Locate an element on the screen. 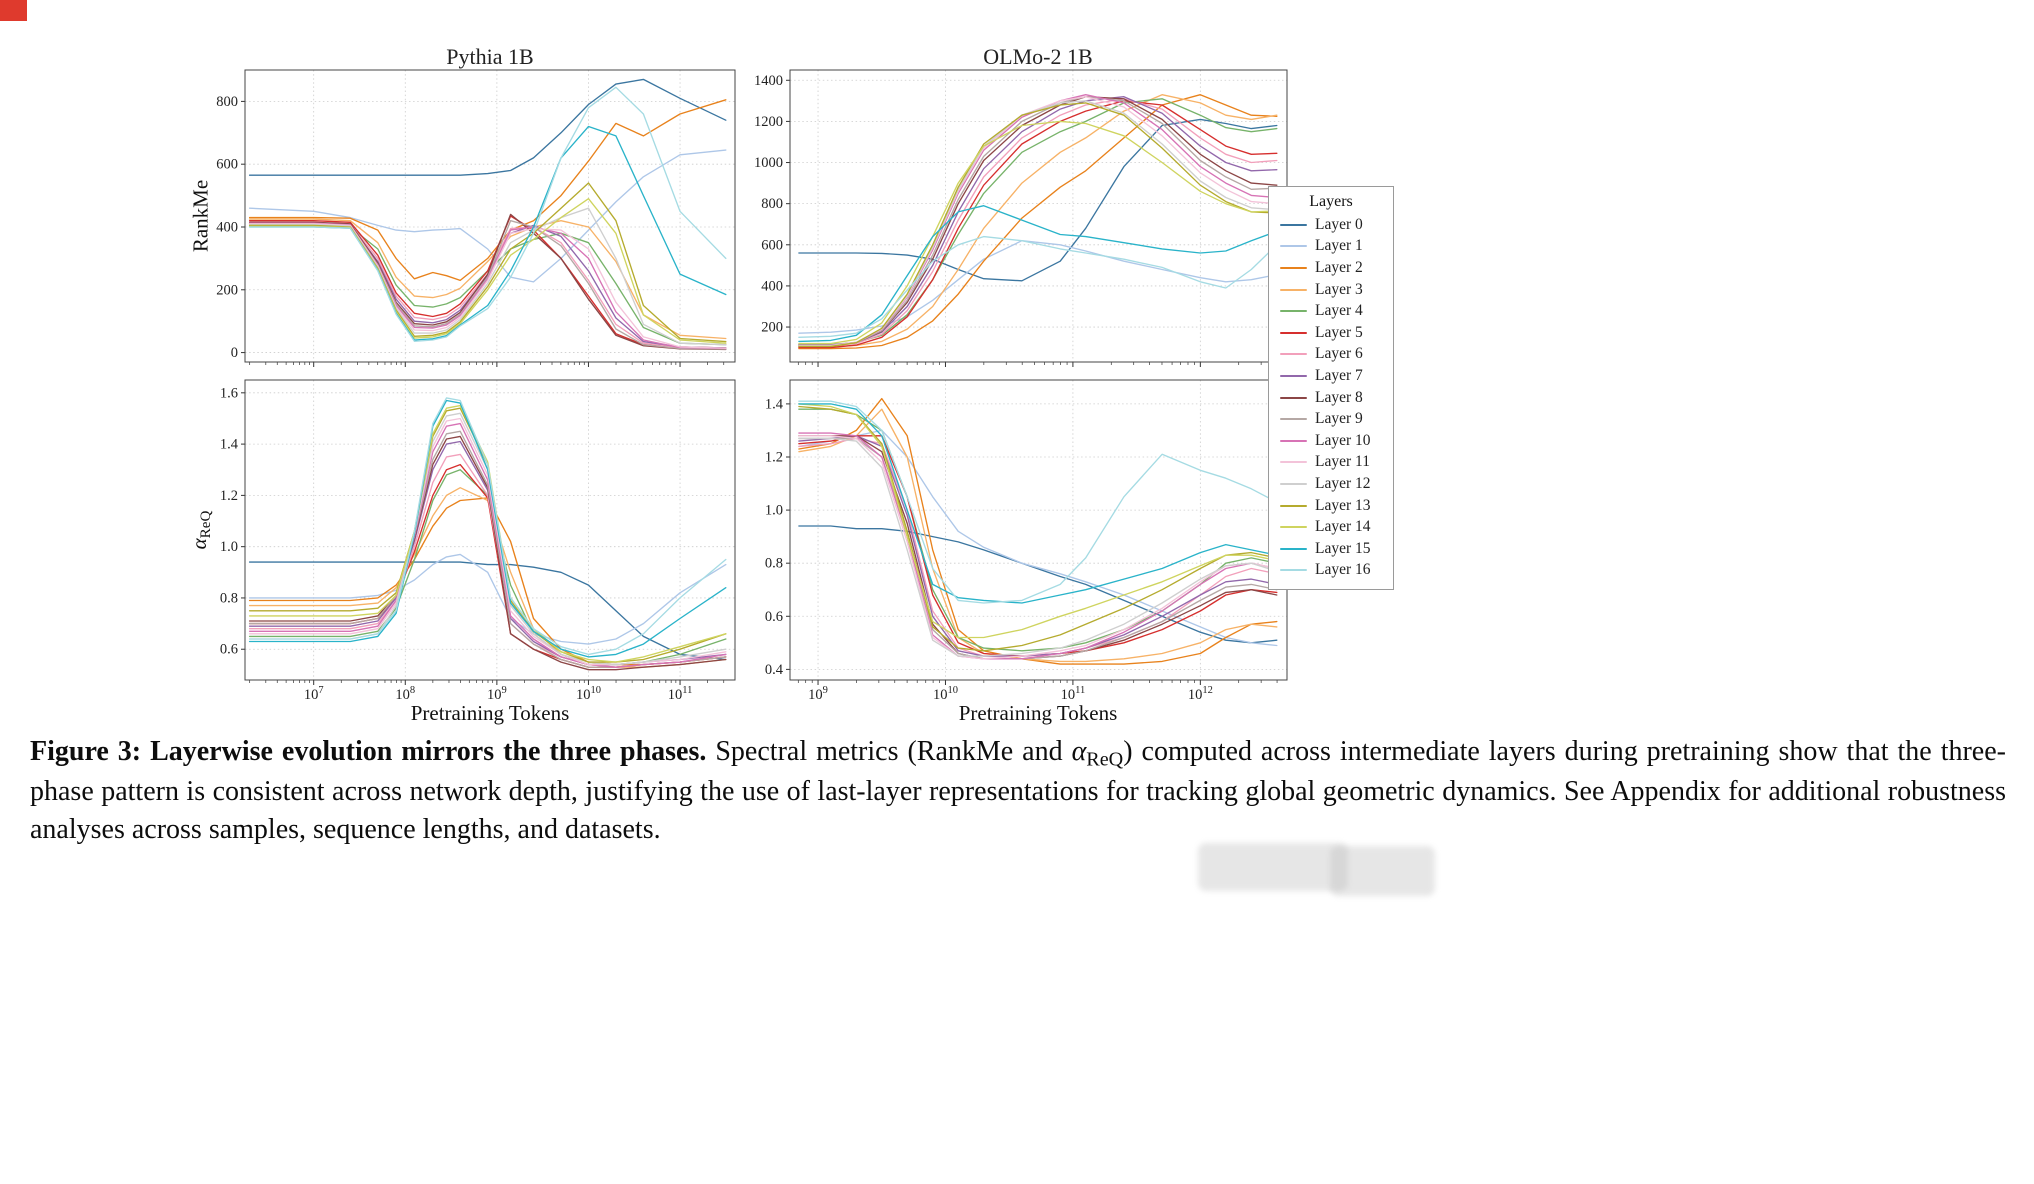 Image resolution: width=2034 pixels, height=1184 pixels. axes: 0 200 400 600 800 is located at coordinates (476, 218).